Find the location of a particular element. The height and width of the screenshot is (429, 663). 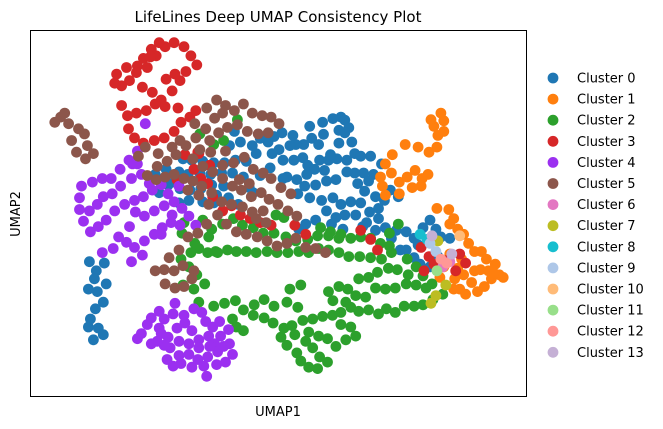

legend-label: Cluster 0 is located at coordinates (606, 79).